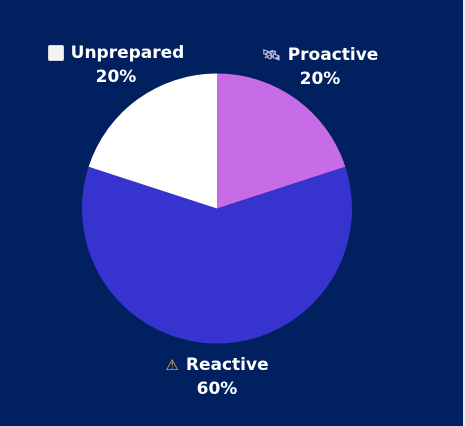  I want to click on white-square-icon, so click(55, 53).